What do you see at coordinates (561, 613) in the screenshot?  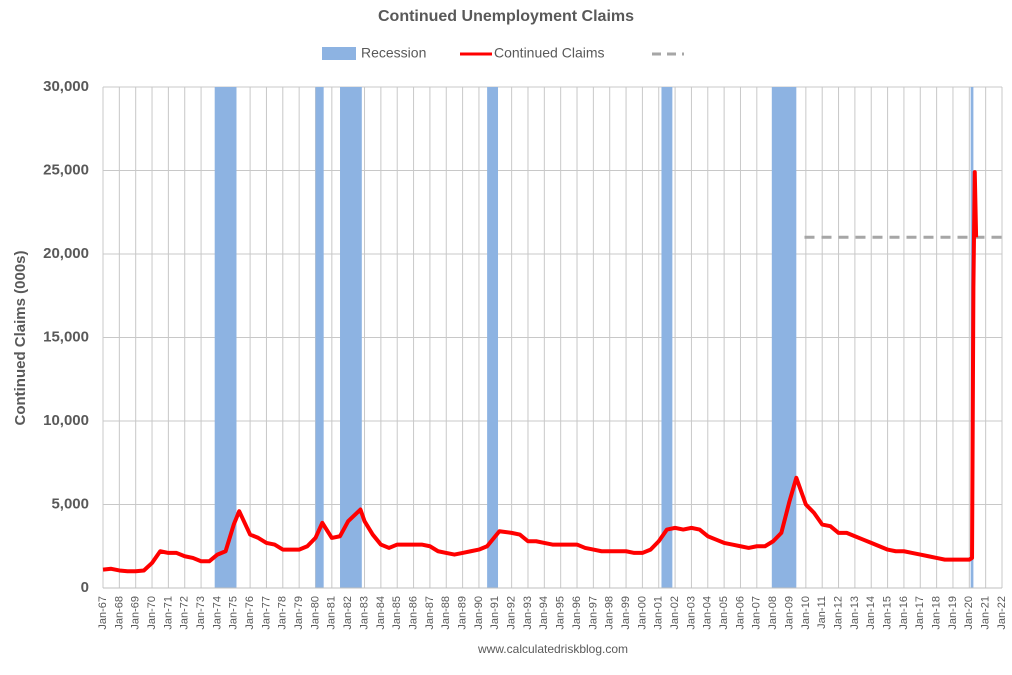 I see `x-tick-label: Jan-95` at bounding box center [561, 613].